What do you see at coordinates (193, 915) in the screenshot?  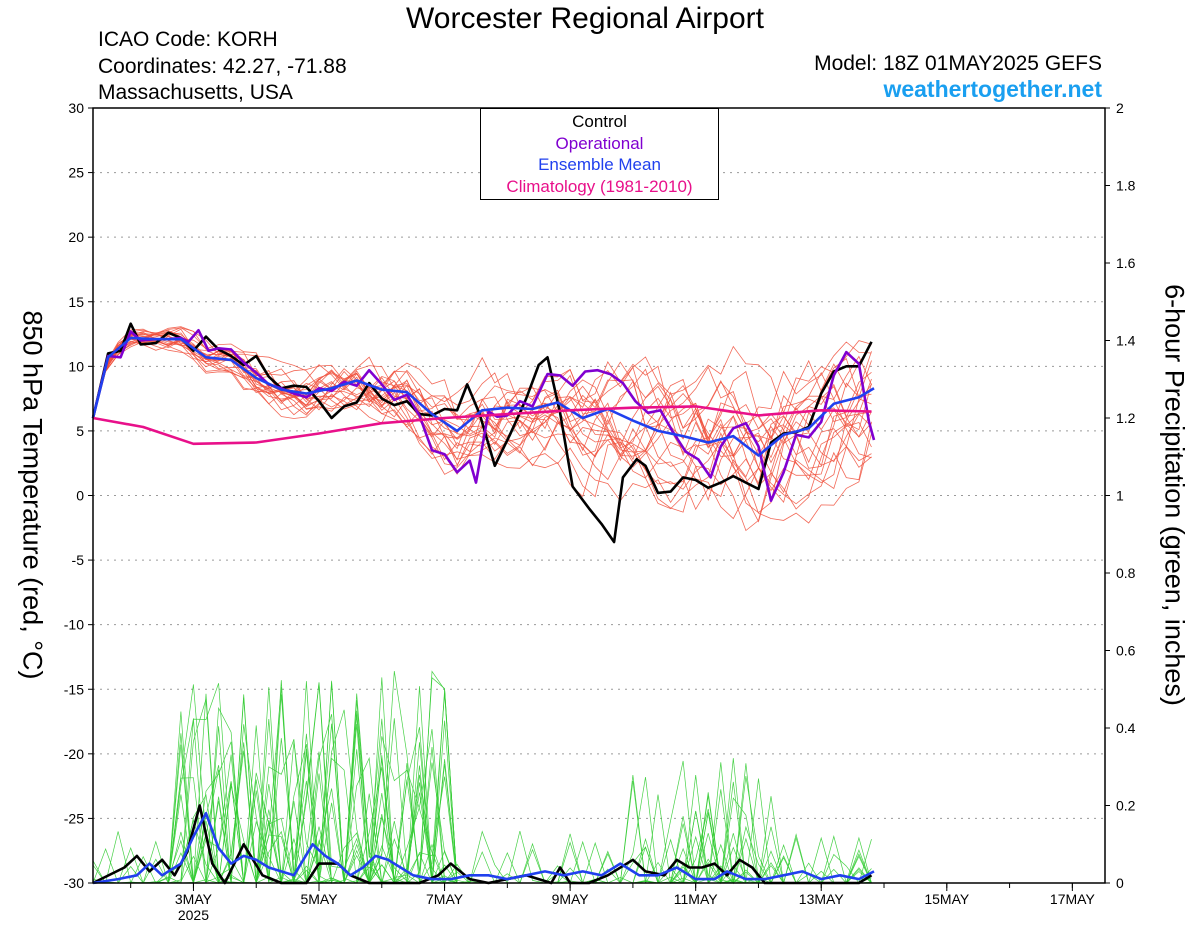 I see `x-tick-sublabel: 2025` at bounding box center [193, 915].